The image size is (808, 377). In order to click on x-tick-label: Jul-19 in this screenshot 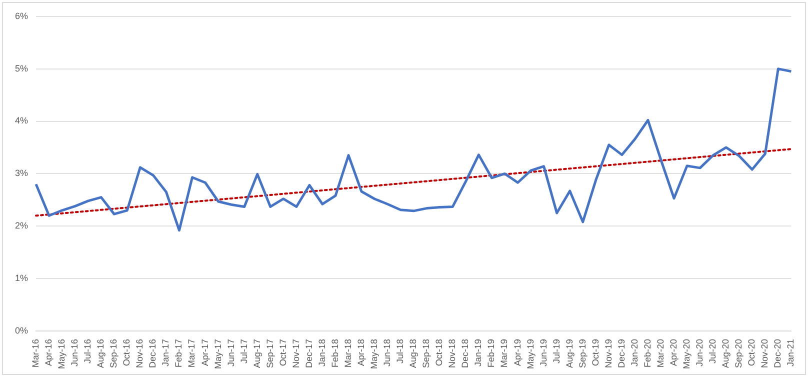, I will do `click(556, 351)`.